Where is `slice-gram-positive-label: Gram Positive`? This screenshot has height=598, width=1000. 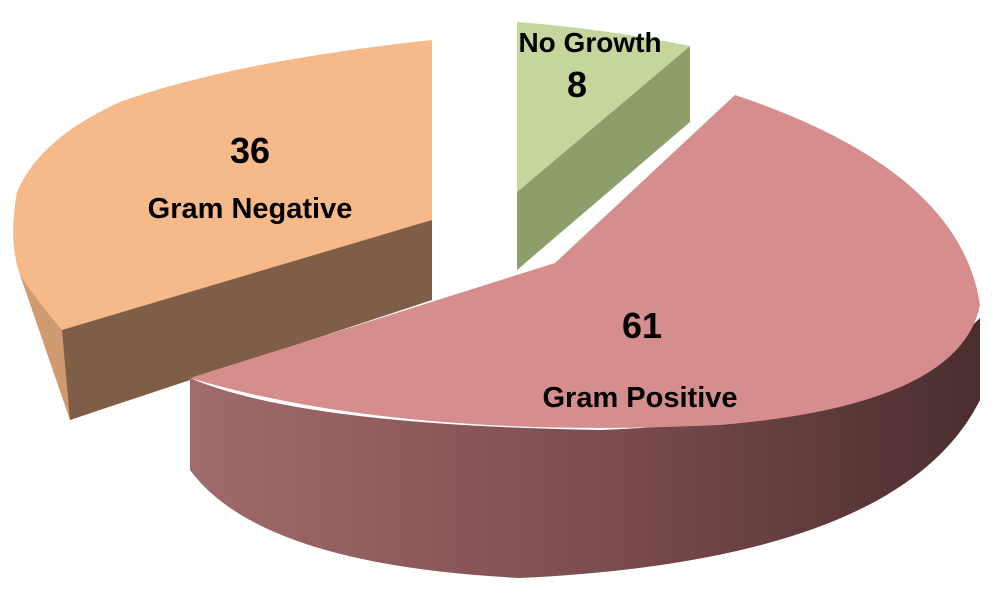
slice-gram-positive-label: Gram Positive is located at coordinates (639, 398).